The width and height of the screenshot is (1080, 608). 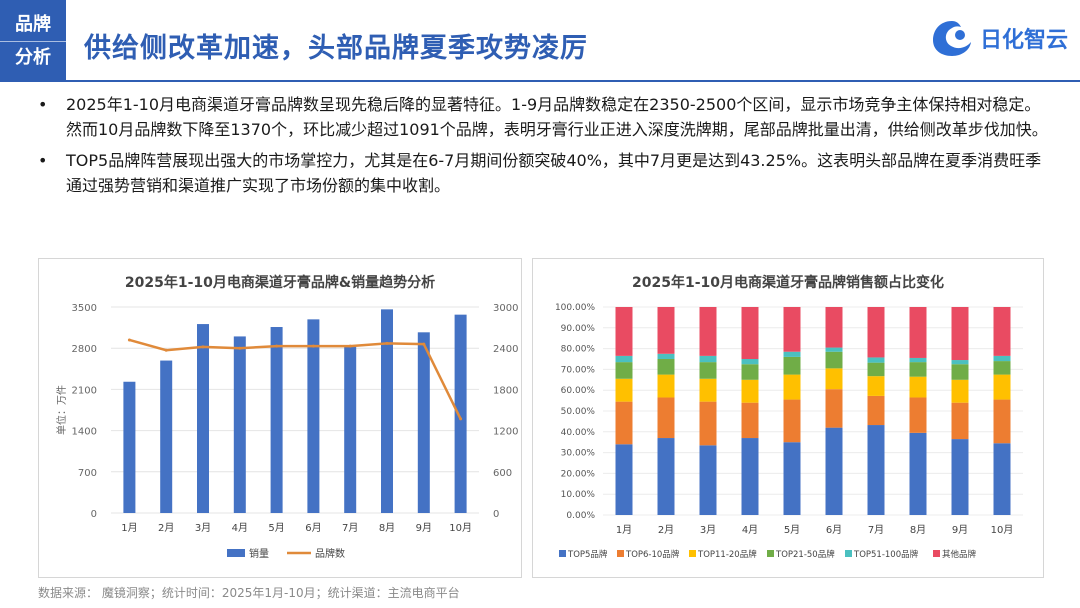 What do you see at coordinates (578, 329) in the screenshot?
I see `y-tick: 90.00%` at bounding box center [578, 329].